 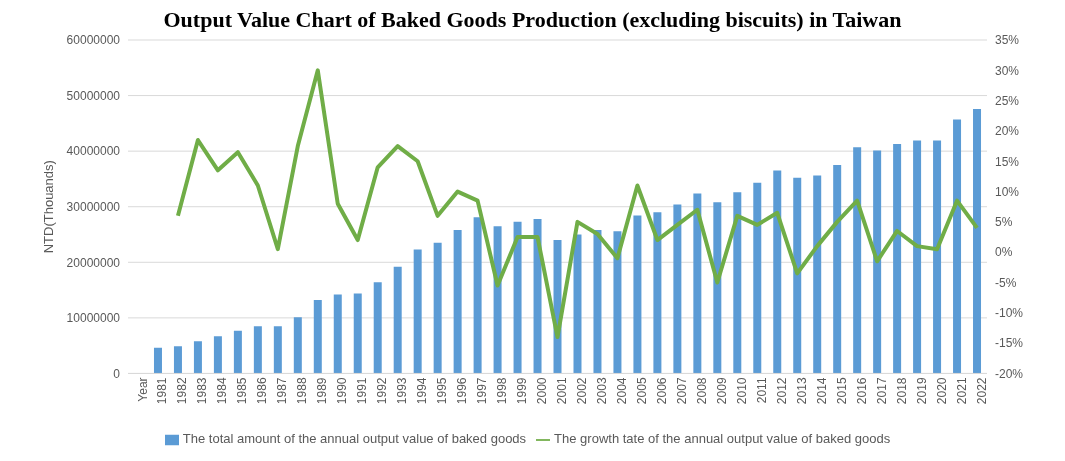 I want to click on y-tick-label: 40000000, so click(x=93, y=151).